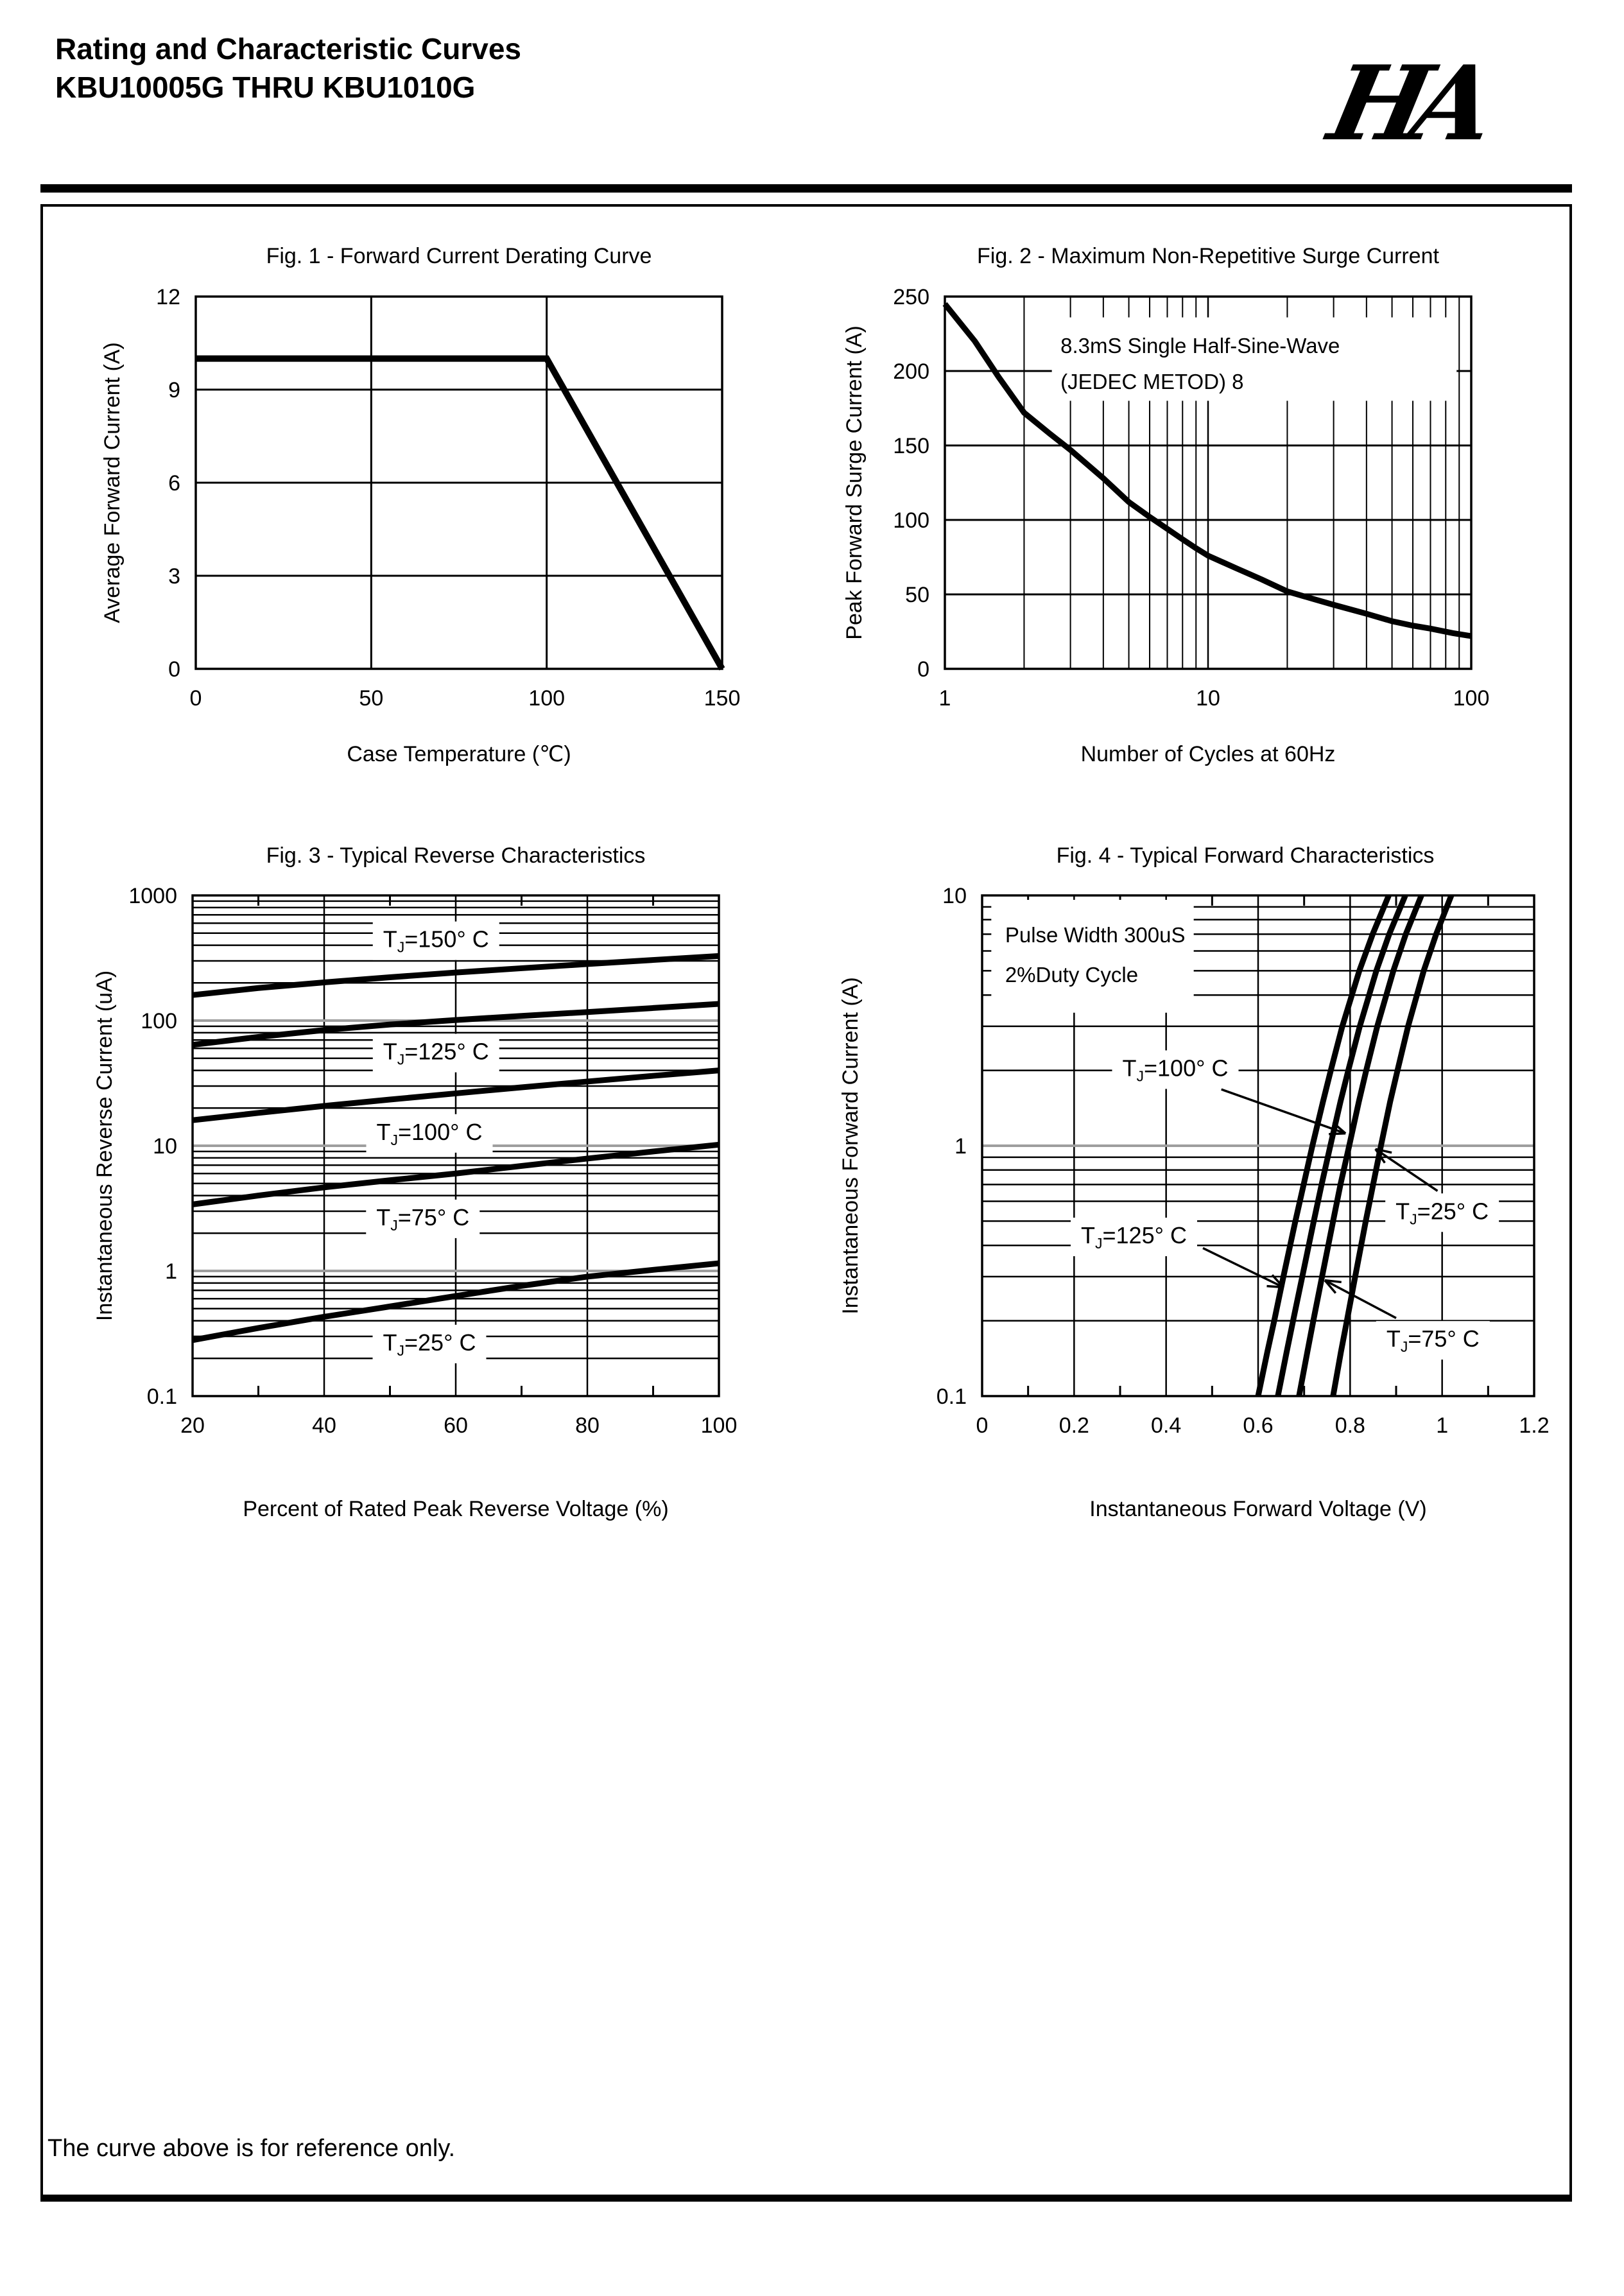 Image resolution: width=1624 pixels, height=2296 pixels. I want to click on fig1-x-axis-title: Case Temperature (℃), so click(459, 754).